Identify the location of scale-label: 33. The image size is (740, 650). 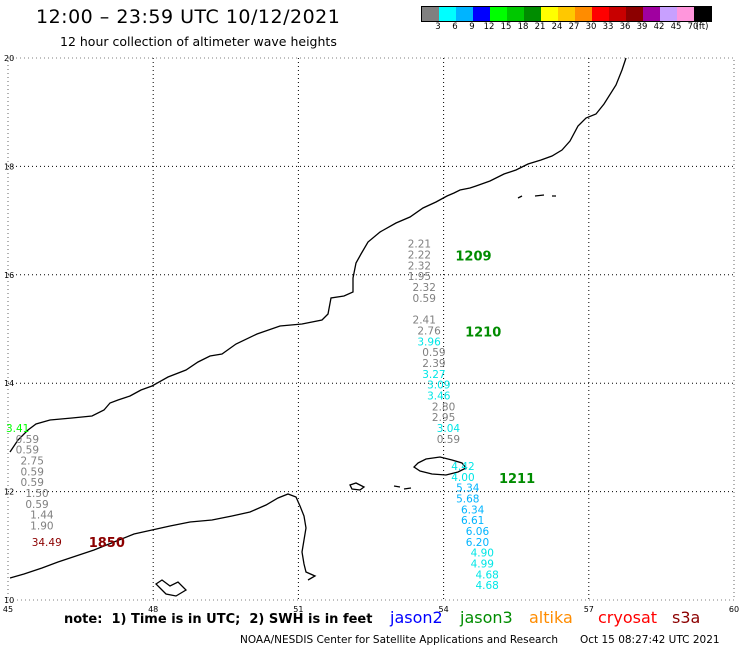
(608, 27).